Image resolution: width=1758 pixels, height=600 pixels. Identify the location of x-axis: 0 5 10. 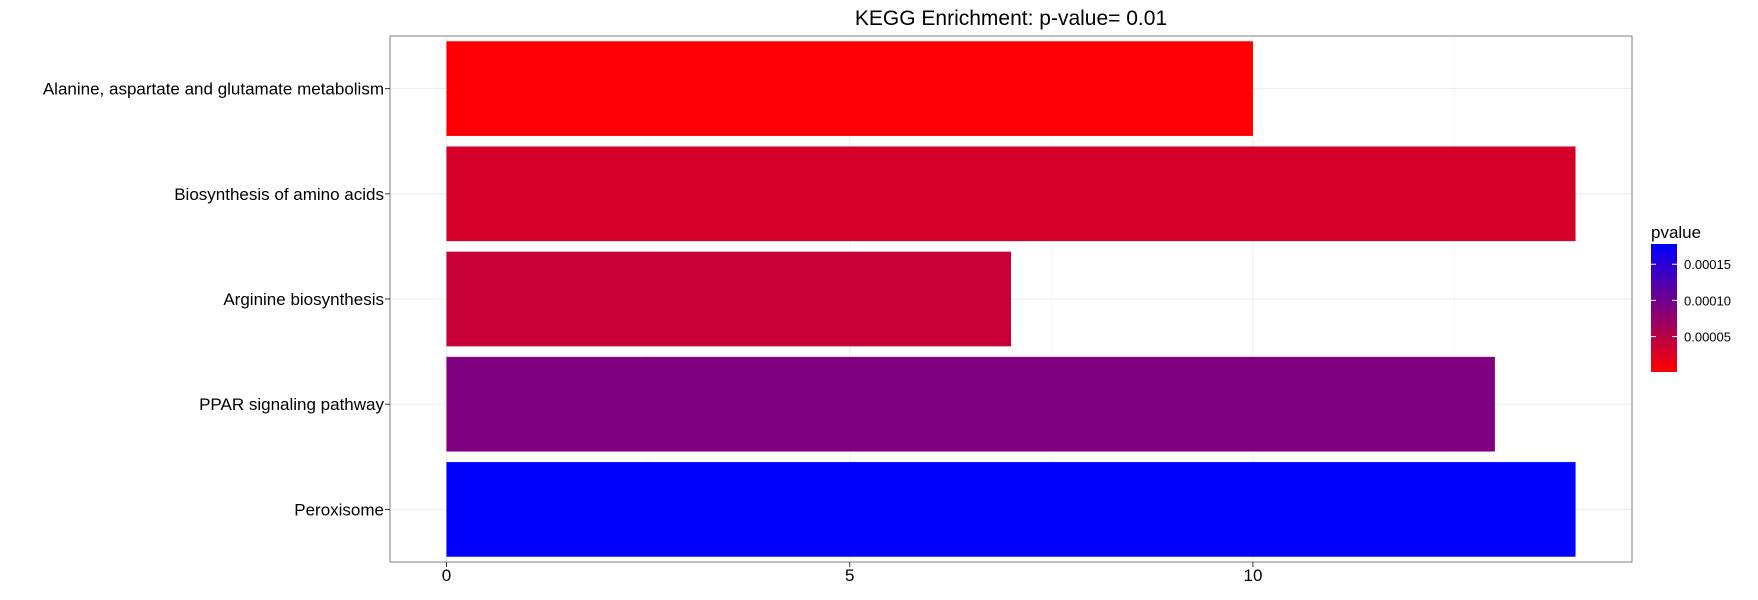
(852, 573).